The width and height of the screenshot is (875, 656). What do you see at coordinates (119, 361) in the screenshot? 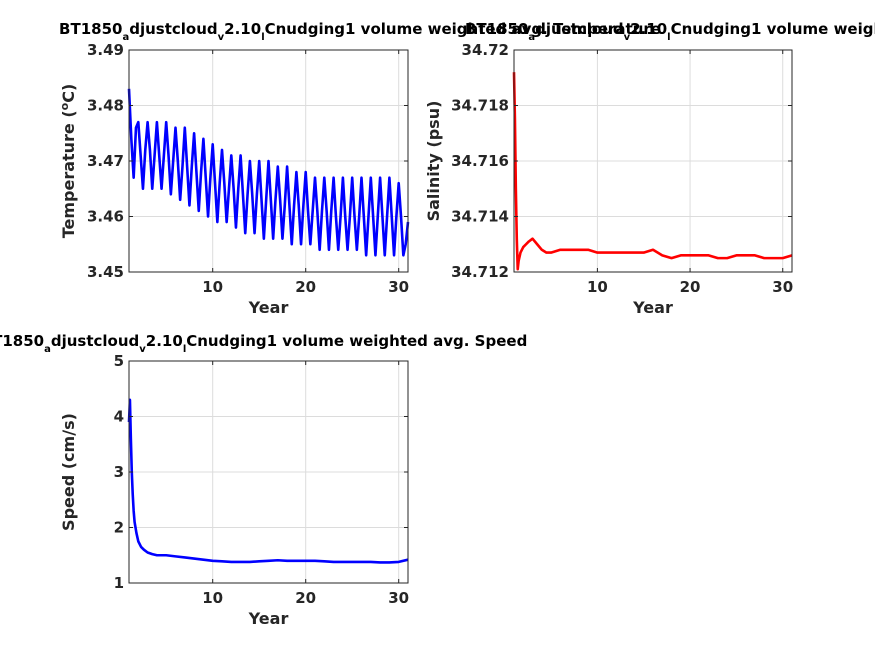
I see `y-tick-label: 5` at bounding box center [119, 361].